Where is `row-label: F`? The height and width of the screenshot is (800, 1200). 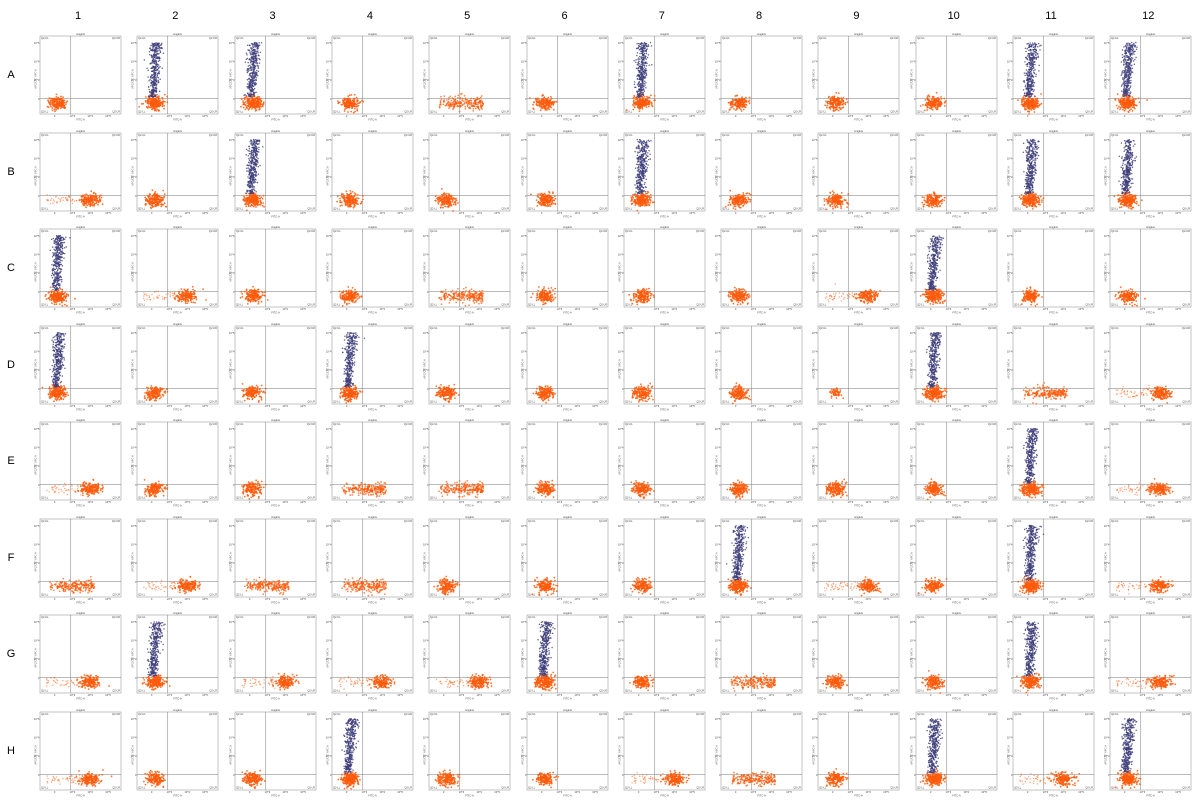 row-label: F is located at coordinates (11, 558).